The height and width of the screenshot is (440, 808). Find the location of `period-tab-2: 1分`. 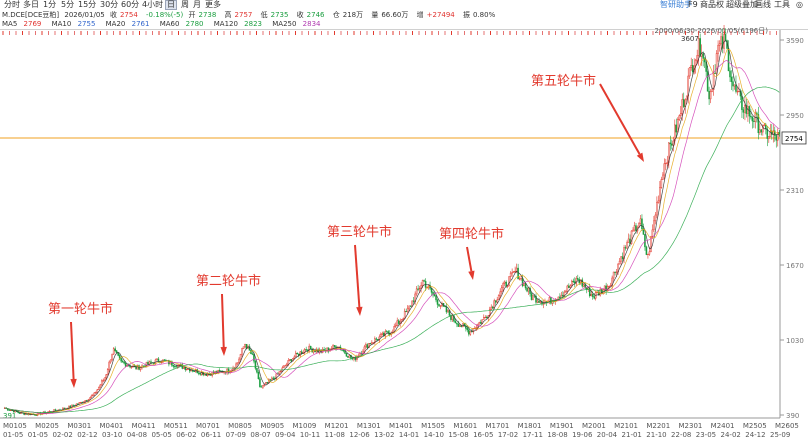

period-tab-2: 1分 is located at coordinates (50, 4).